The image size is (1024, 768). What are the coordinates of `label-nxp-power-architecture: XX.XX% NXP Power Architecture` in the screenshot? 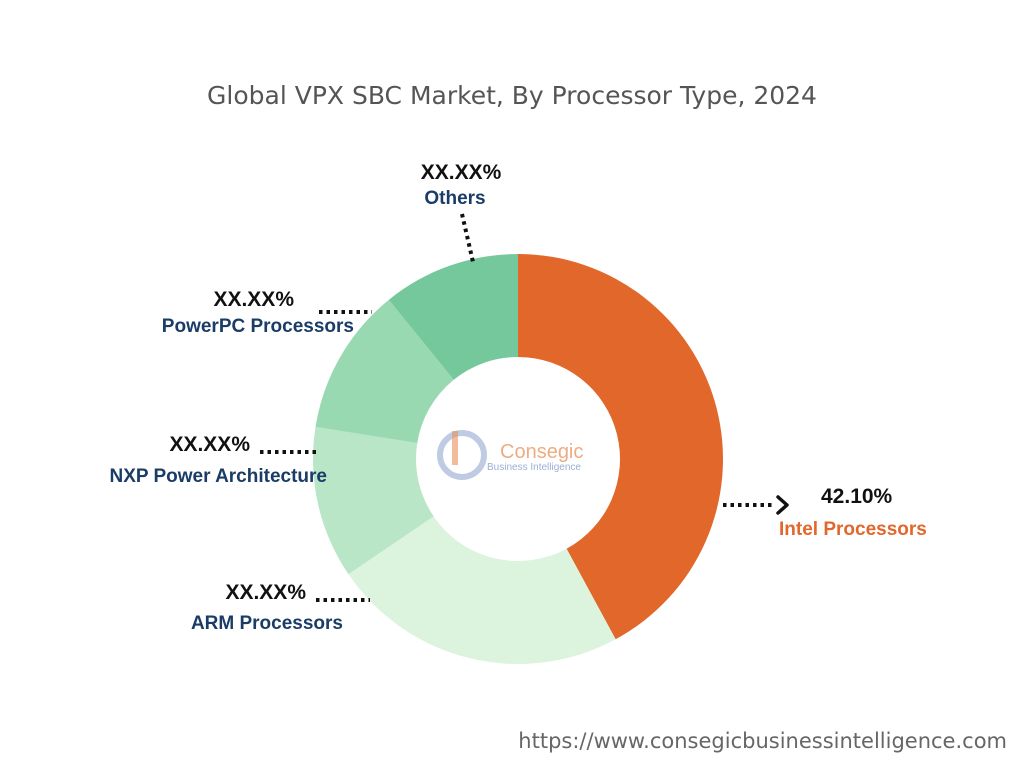 It's located at (218, 460).